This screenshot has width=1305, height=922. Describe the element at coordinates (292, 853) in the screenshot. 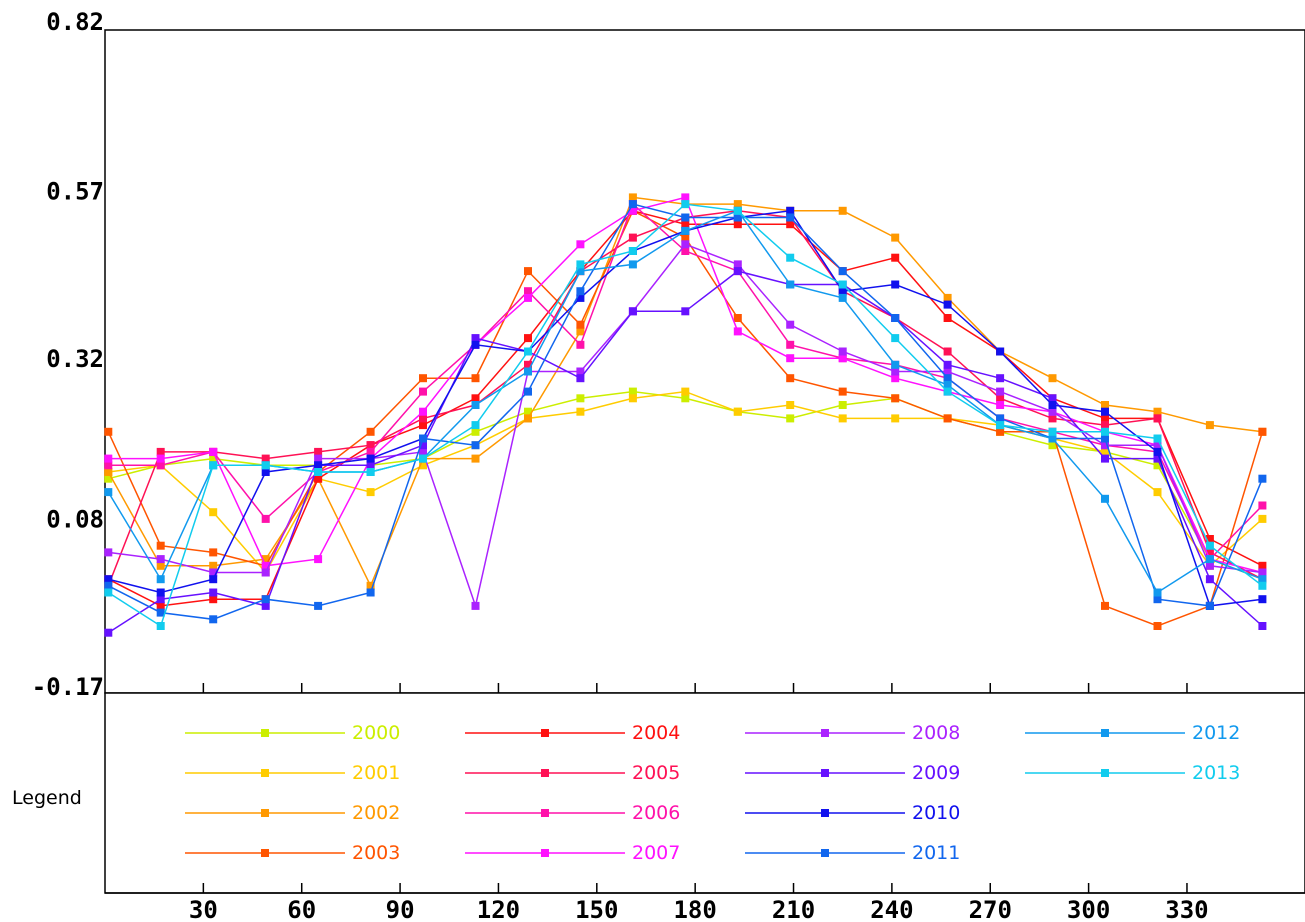

I see `legend-item: 2003` at that location.